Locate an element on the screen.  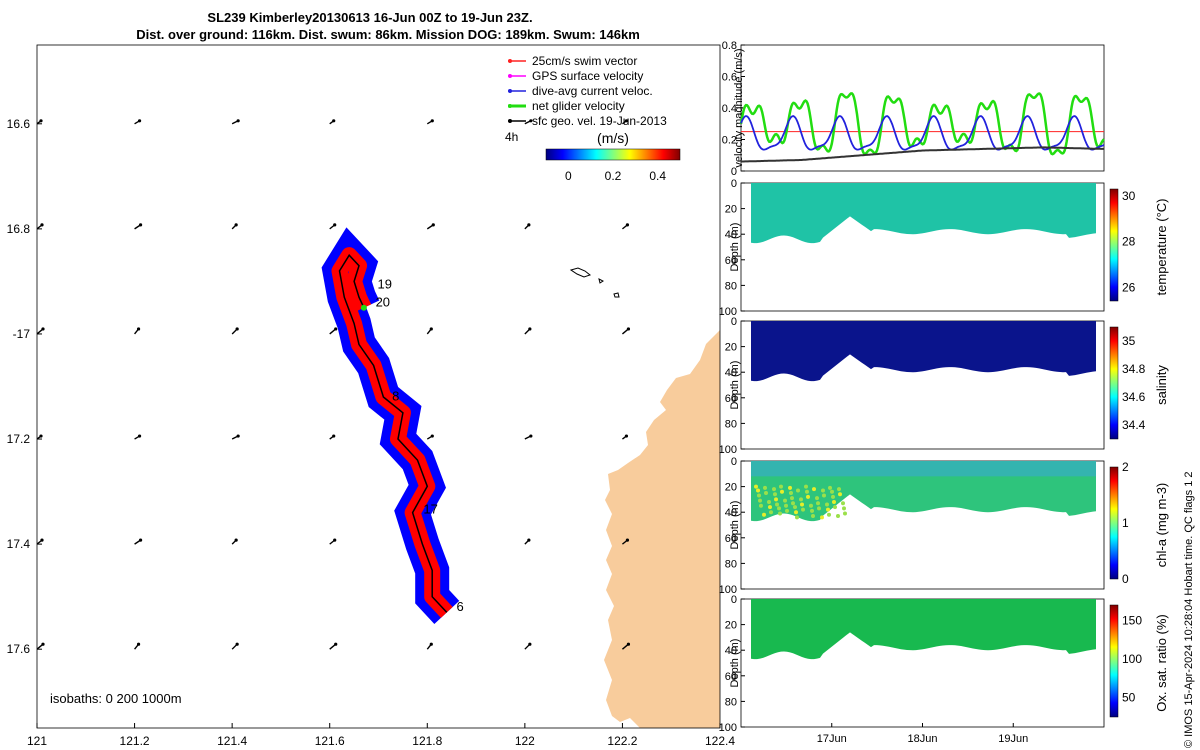
colorbar-tick-label: 0.4 is located at coordinates (657, 176).